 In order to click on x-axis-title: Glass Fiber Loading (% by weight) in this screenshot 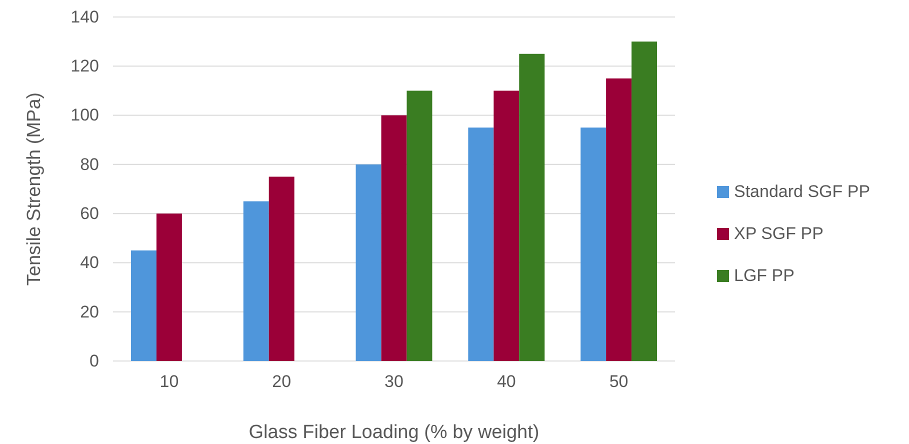, I will do `click(394, 432)`.